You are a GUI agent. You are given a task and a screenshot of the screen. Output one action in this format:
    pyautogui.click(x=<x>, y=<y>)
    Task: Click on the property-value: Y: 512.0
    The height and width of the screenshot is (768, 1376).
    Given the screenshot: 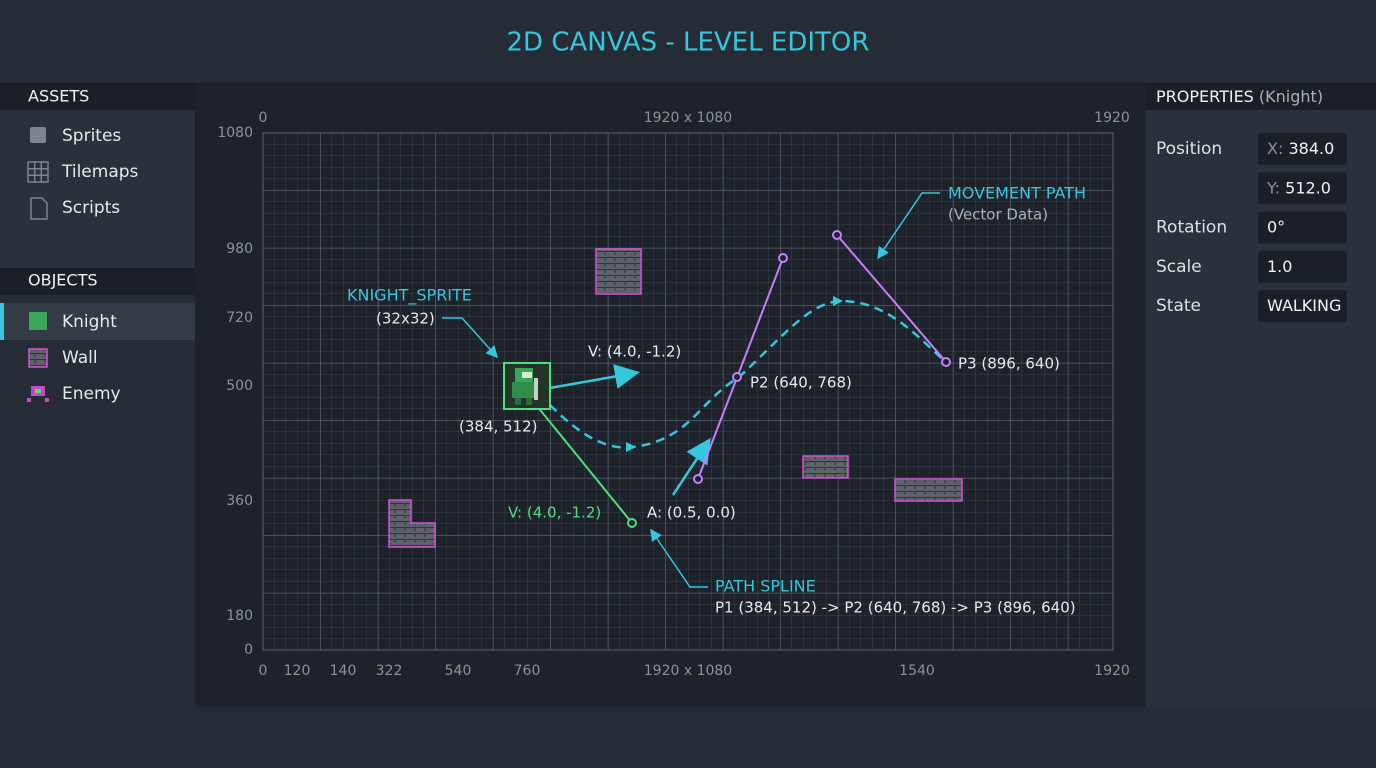 What is the action you would take?
    pyautogui.click(x=1298, y=187)
    